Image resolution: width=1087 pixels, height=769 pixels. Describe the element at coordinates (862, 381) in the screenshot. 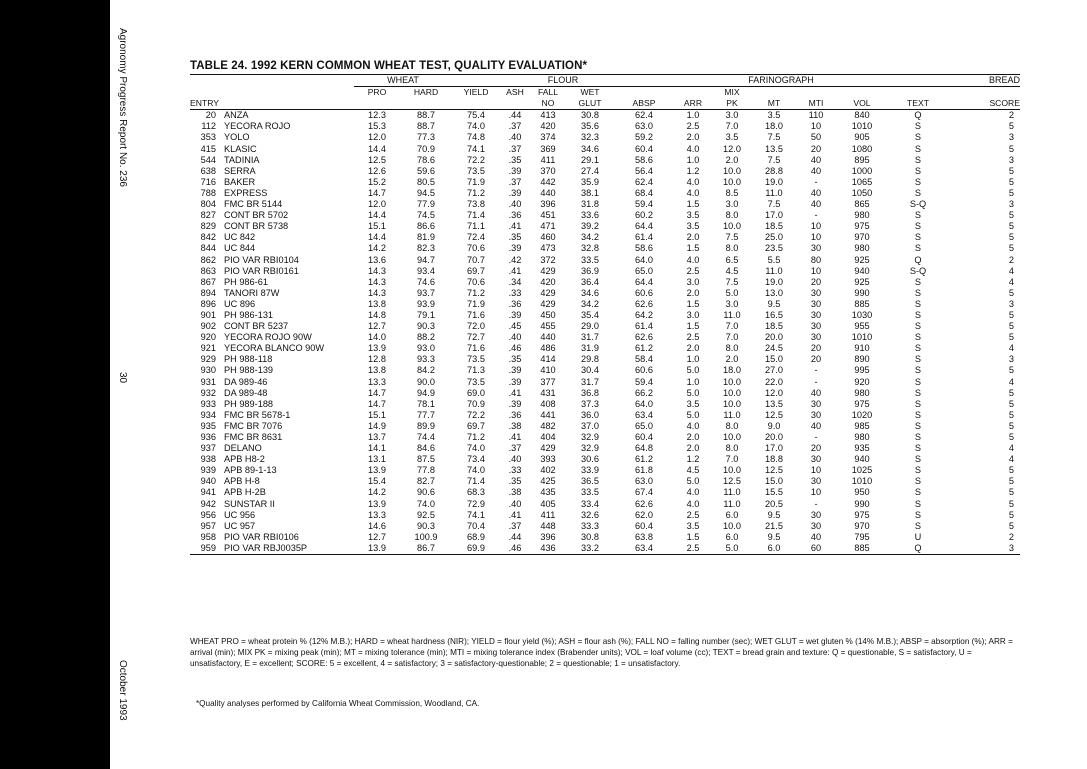

I see `vol-cell: 920` at that location.